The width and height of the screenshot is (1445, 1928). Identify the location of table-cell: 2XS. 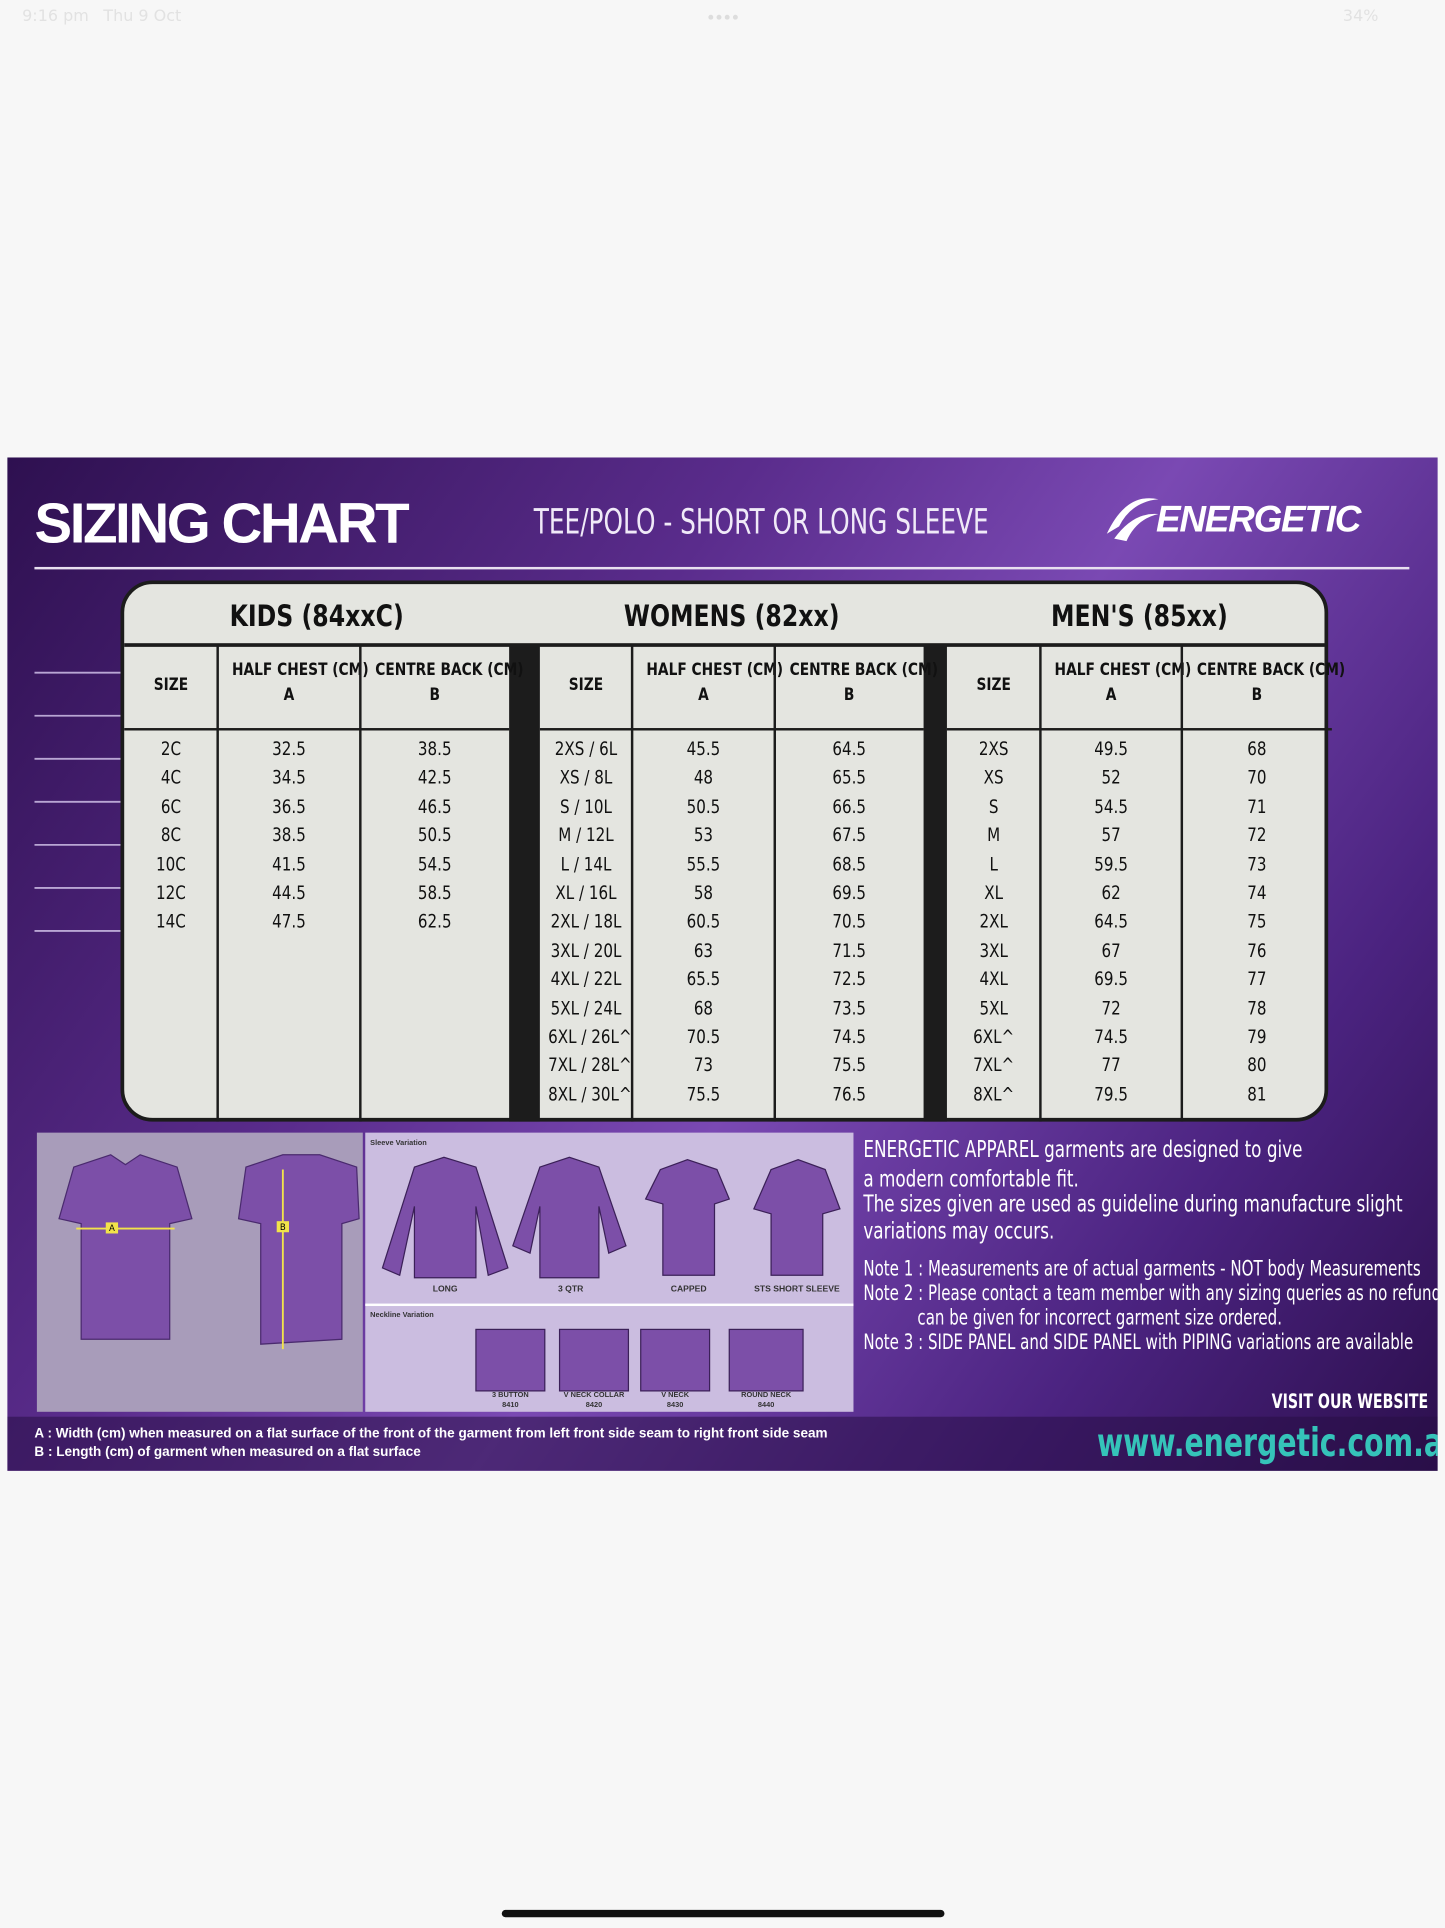
(993, 749).